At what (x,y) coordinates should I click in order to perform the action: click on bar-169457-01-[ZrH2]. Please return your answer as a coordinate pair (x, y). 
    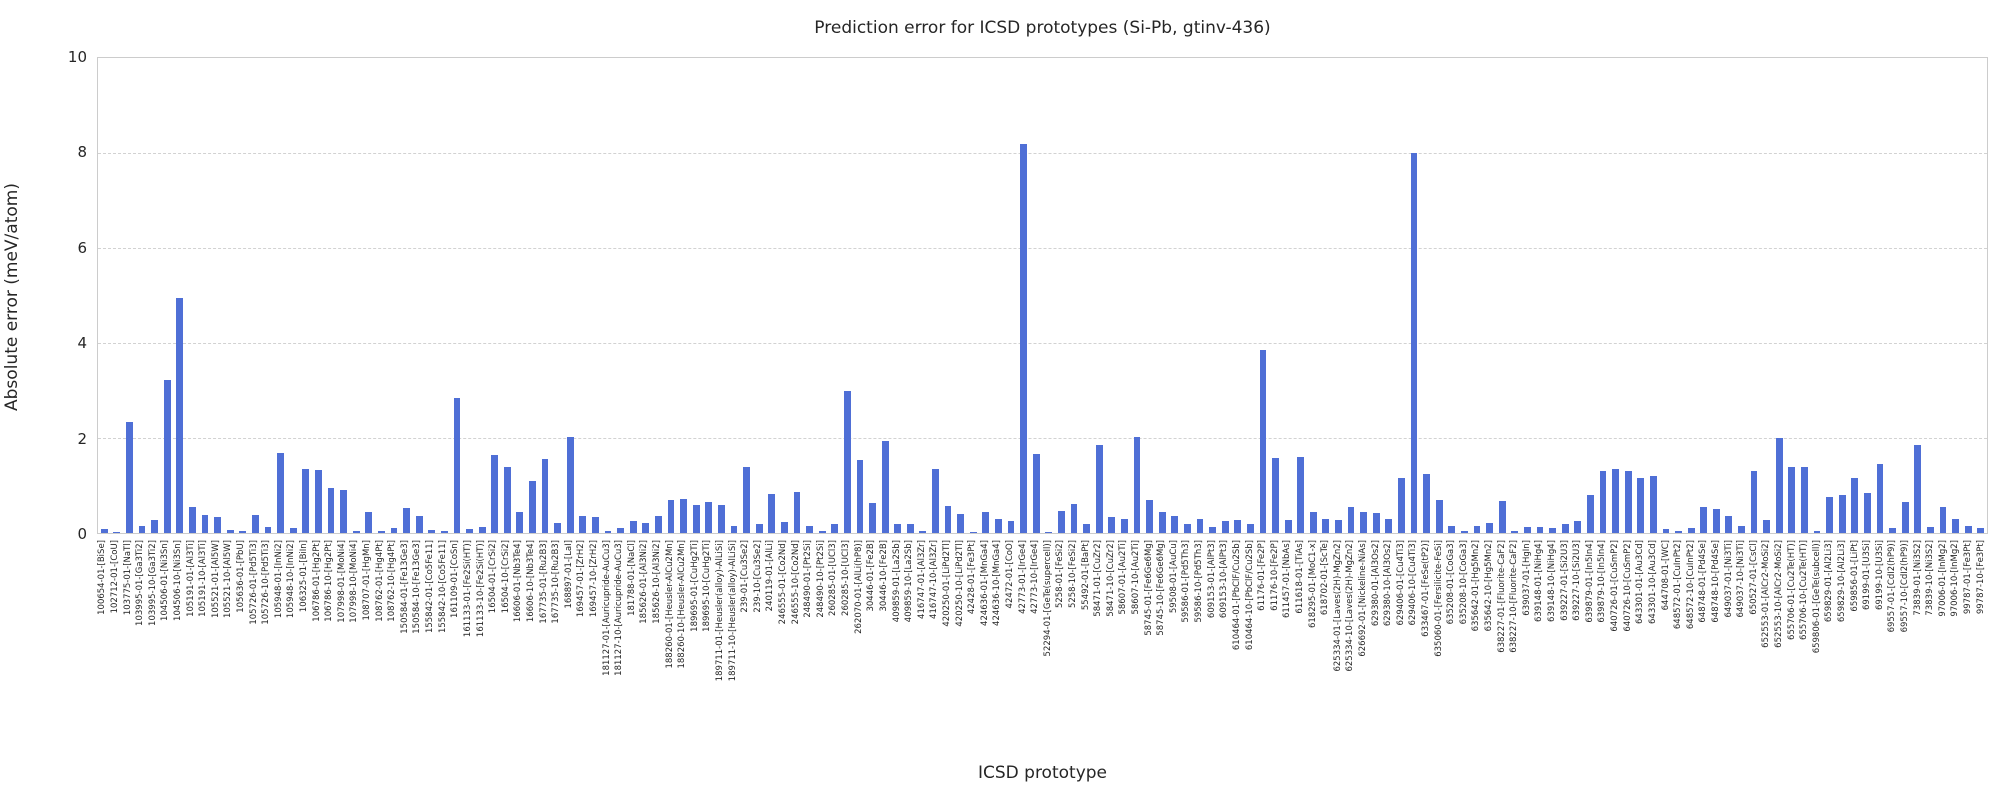
    Looking at the image, I should click on (583, 524).